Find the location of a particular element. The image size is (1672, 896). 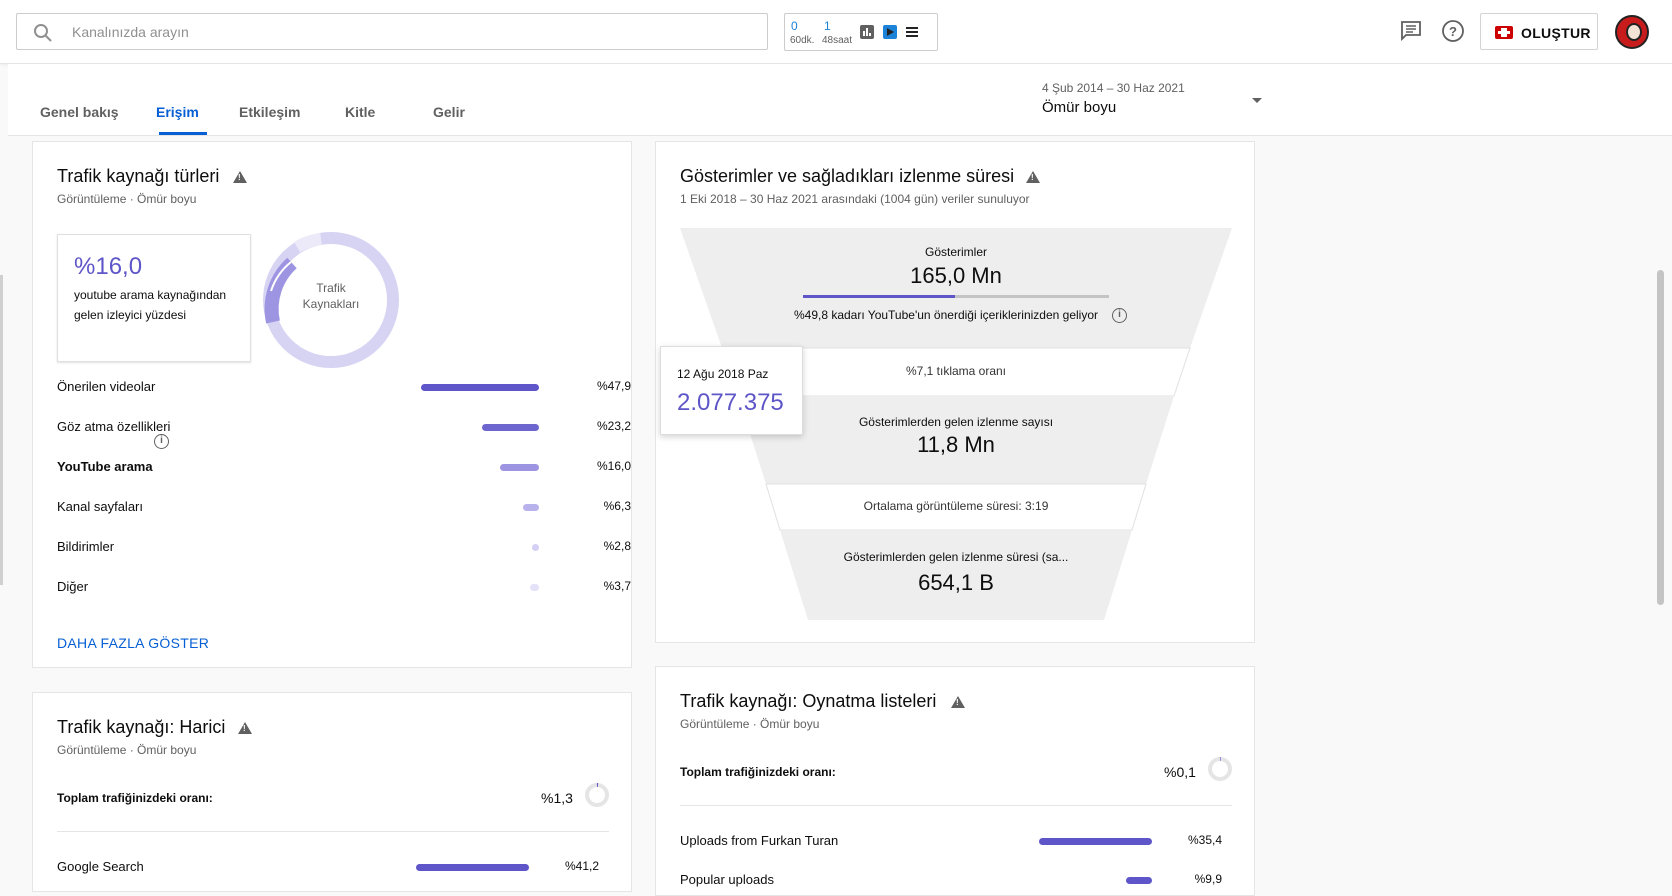

list-item-value: %6,3 is located at coordinates (617, 506).